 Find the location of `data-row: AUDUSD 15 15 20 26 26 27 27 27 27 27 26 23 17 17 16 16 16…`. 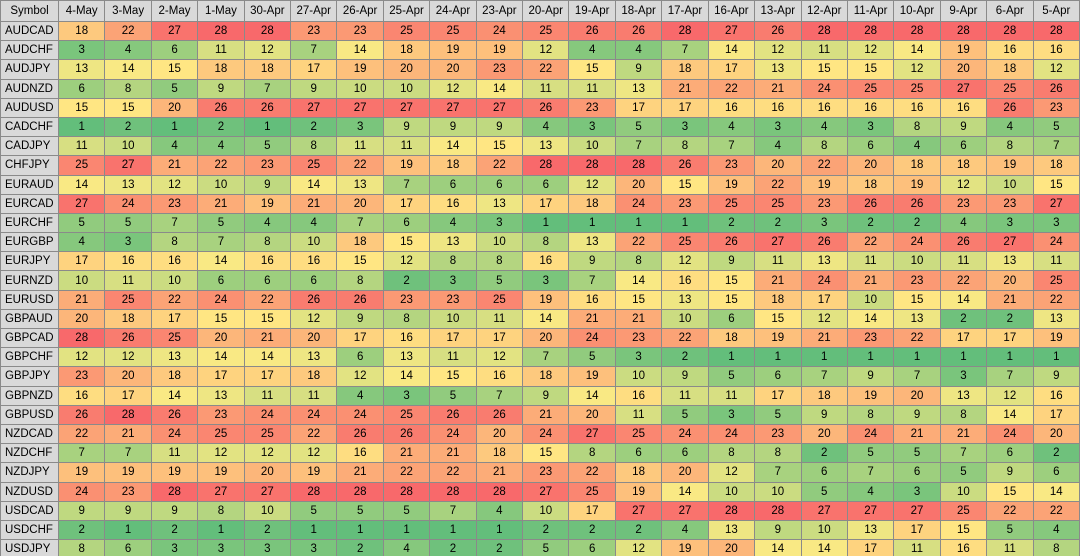

data-row: AUDUSD 15 15 20 26 26 27 27 27 27 27 26 23 17 17 16 16 16… is located at coordinates (540, 107).